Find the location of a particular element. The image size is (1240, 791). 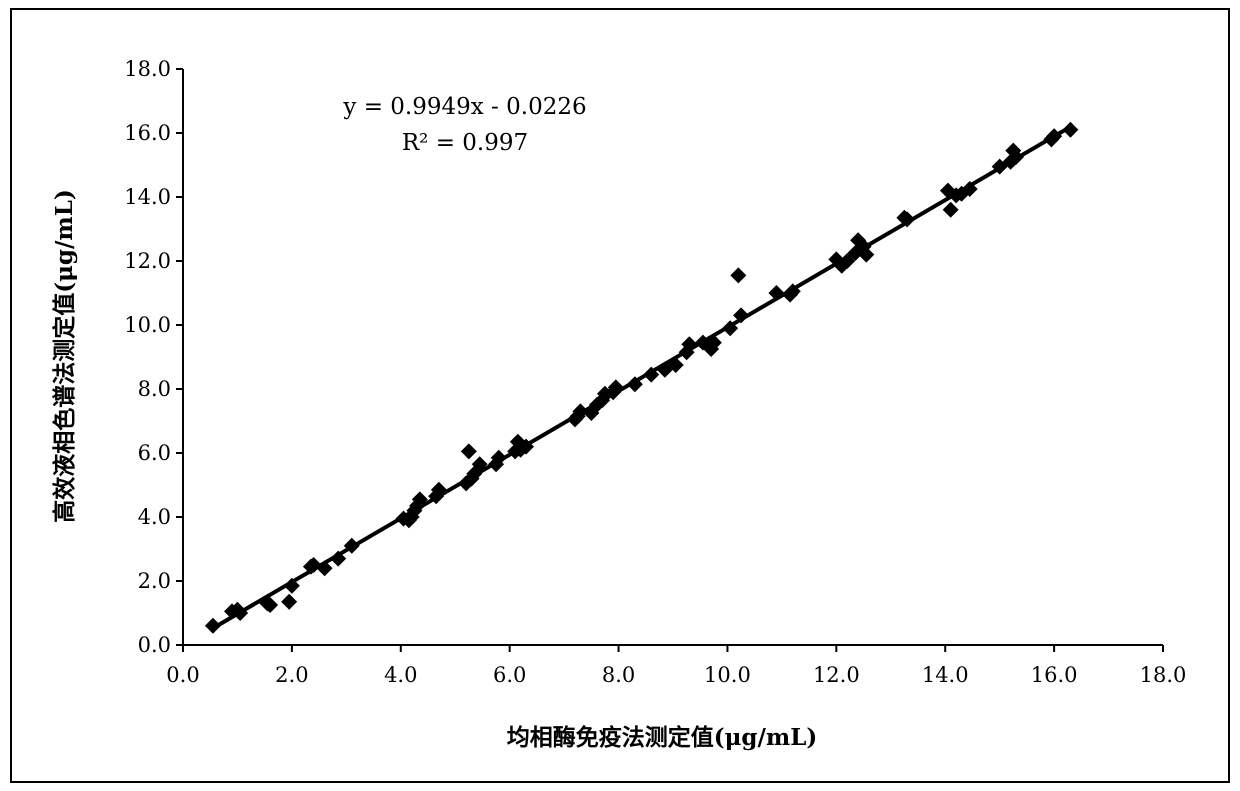

y-tick-label: 8.0 is located at coordinates (154, 389).